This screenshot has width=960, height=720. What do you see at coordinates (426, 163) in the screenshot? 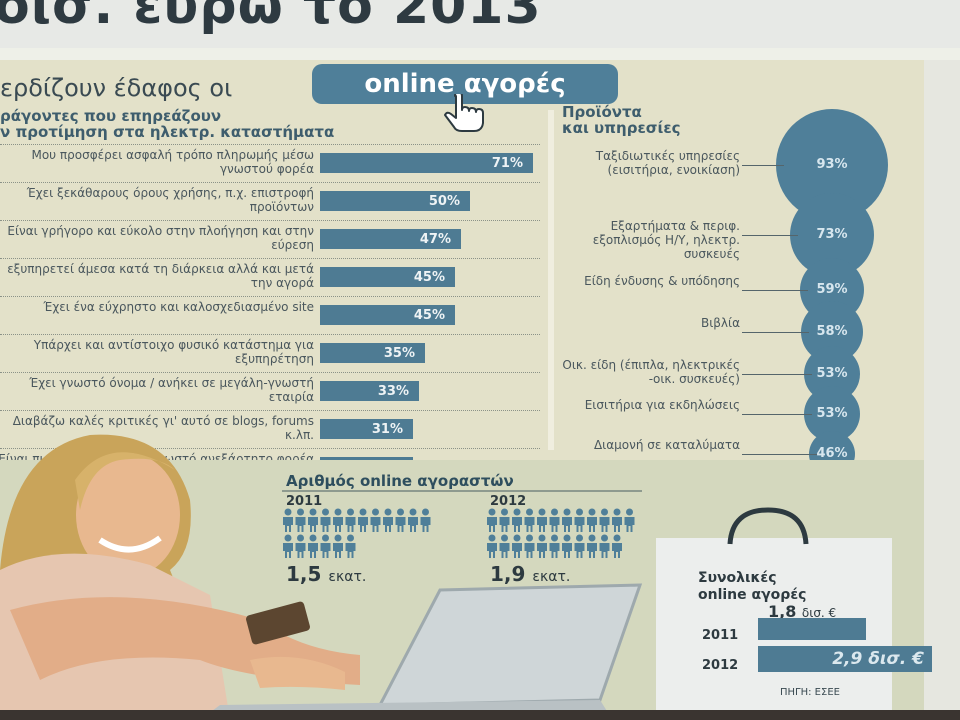
I see `factor-bar: 71%` at bounding box center [426, 163].